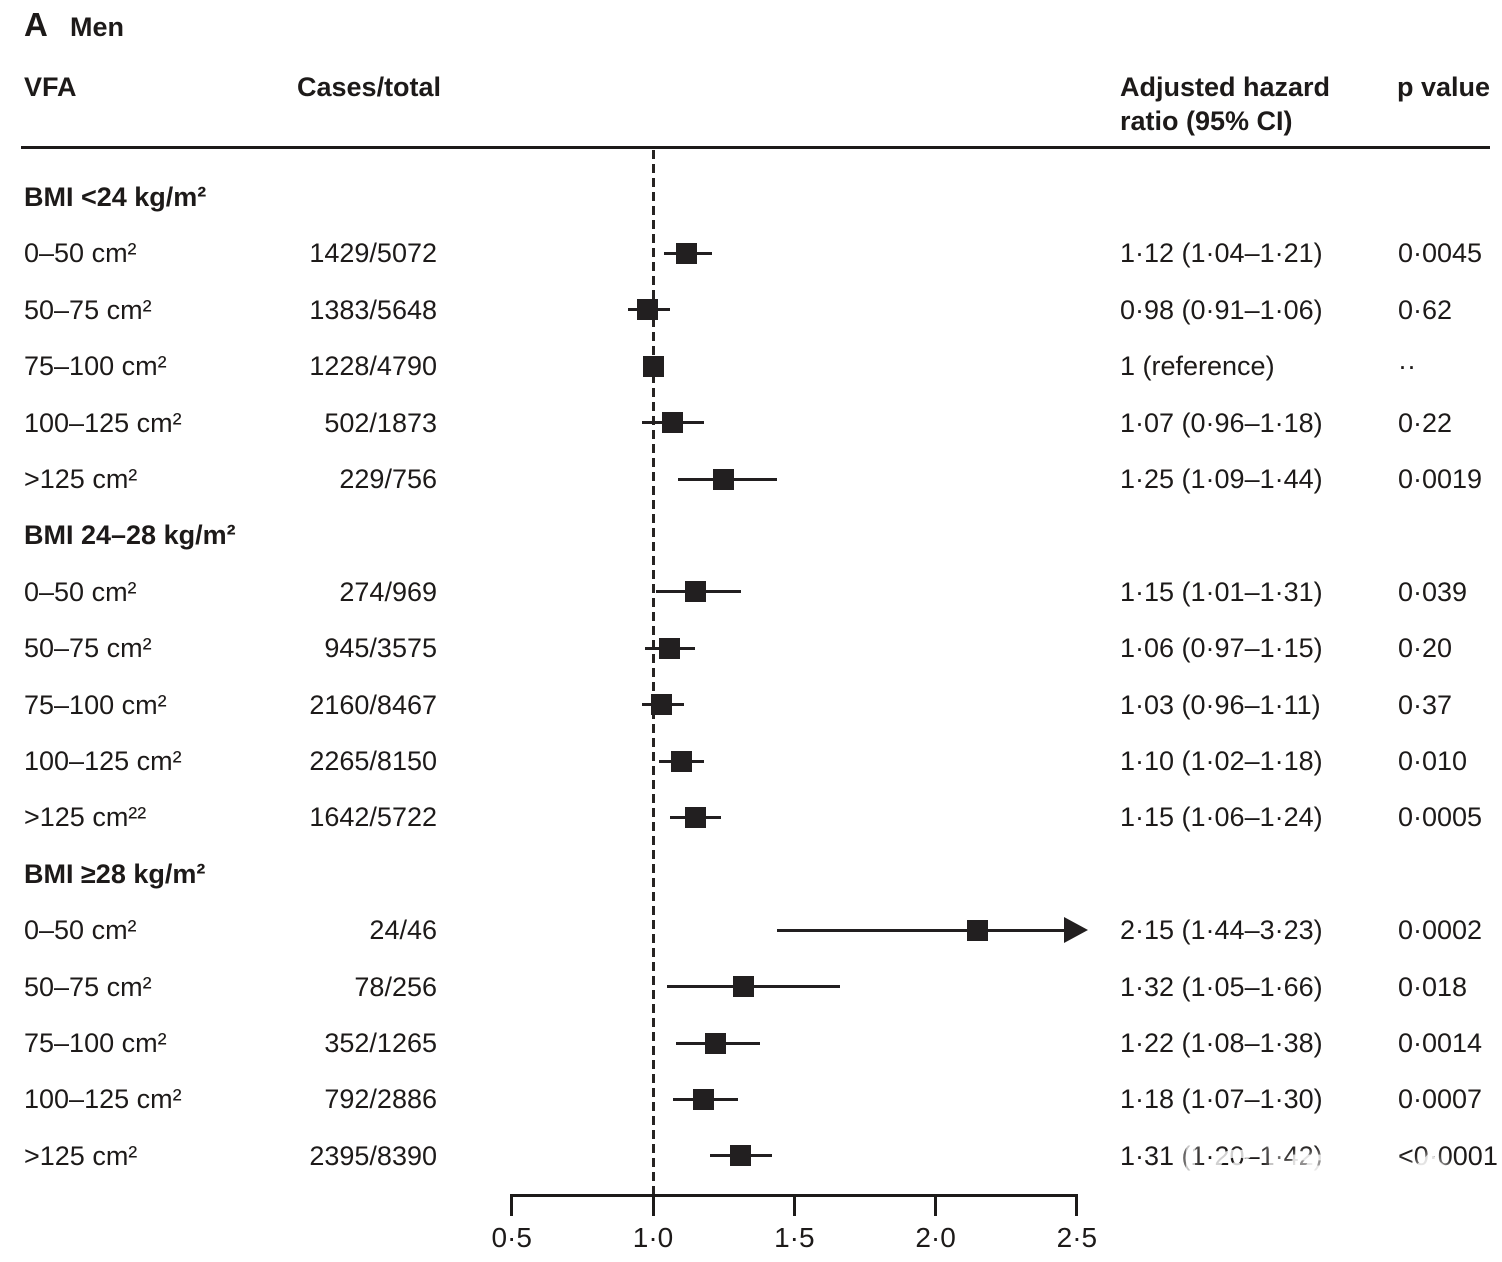  What do you see at coordinates (85, 817) in the screenshot?
I see `row-label: >125 cm²²` at bounding box center [85, 817].